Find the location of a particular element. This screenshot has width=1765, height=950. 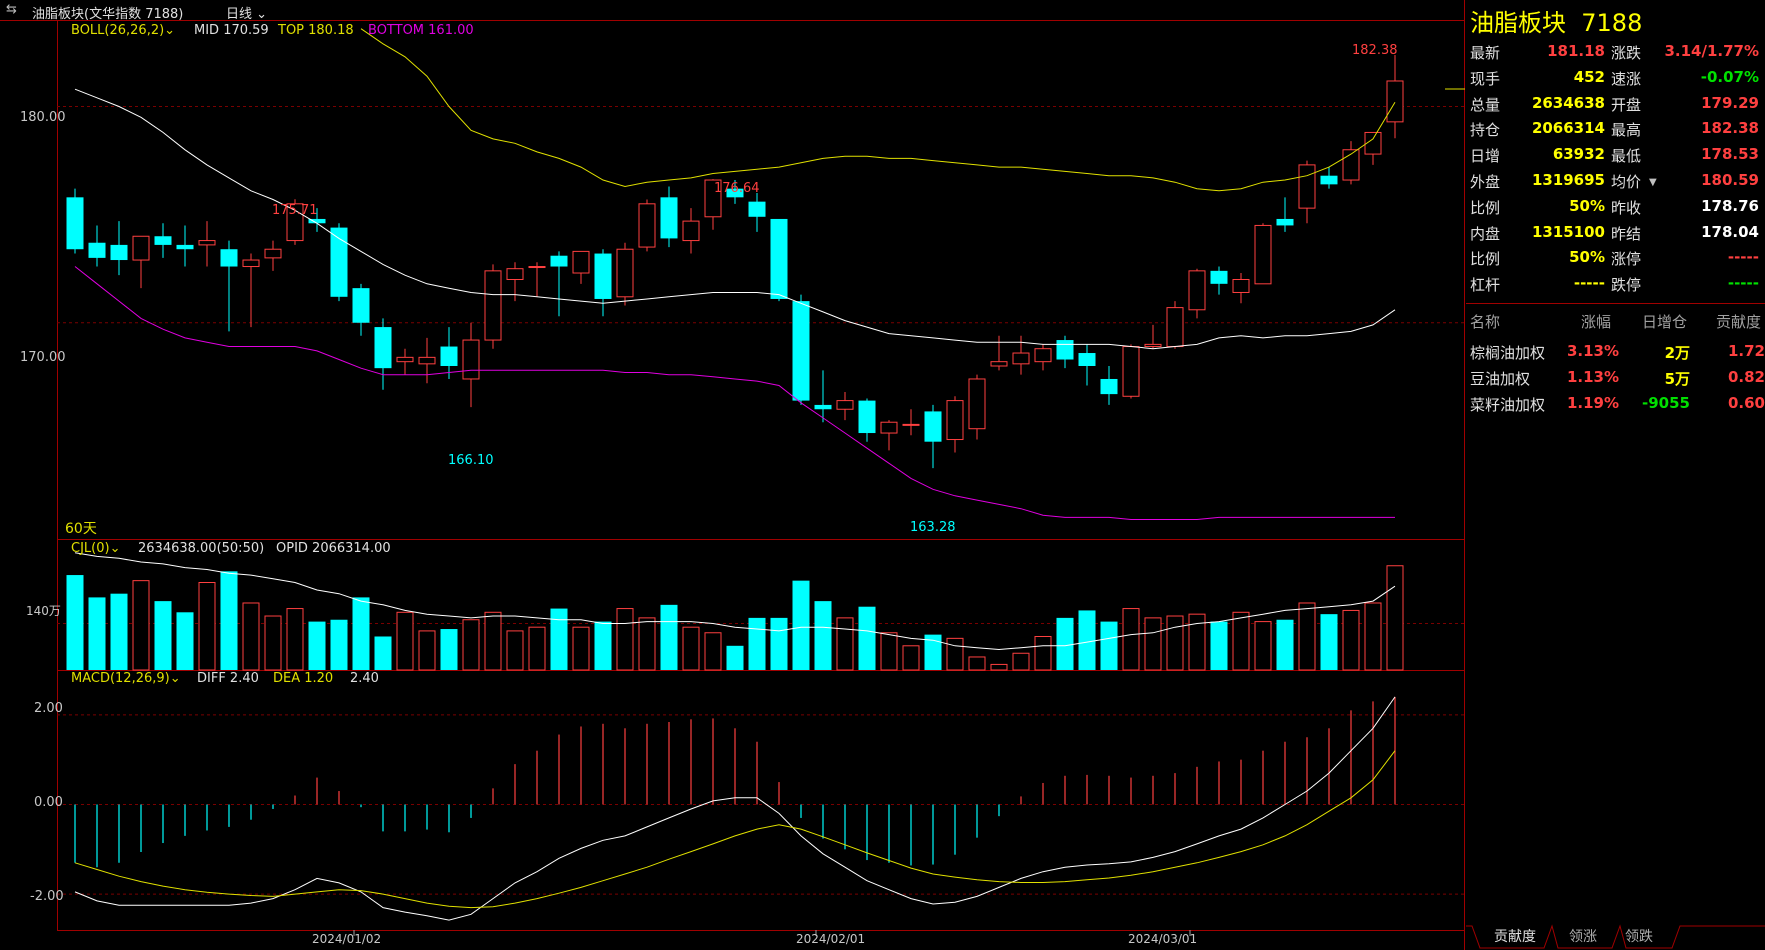

tab-leading-down: 领跌 is located at coordinates (1639, 937).